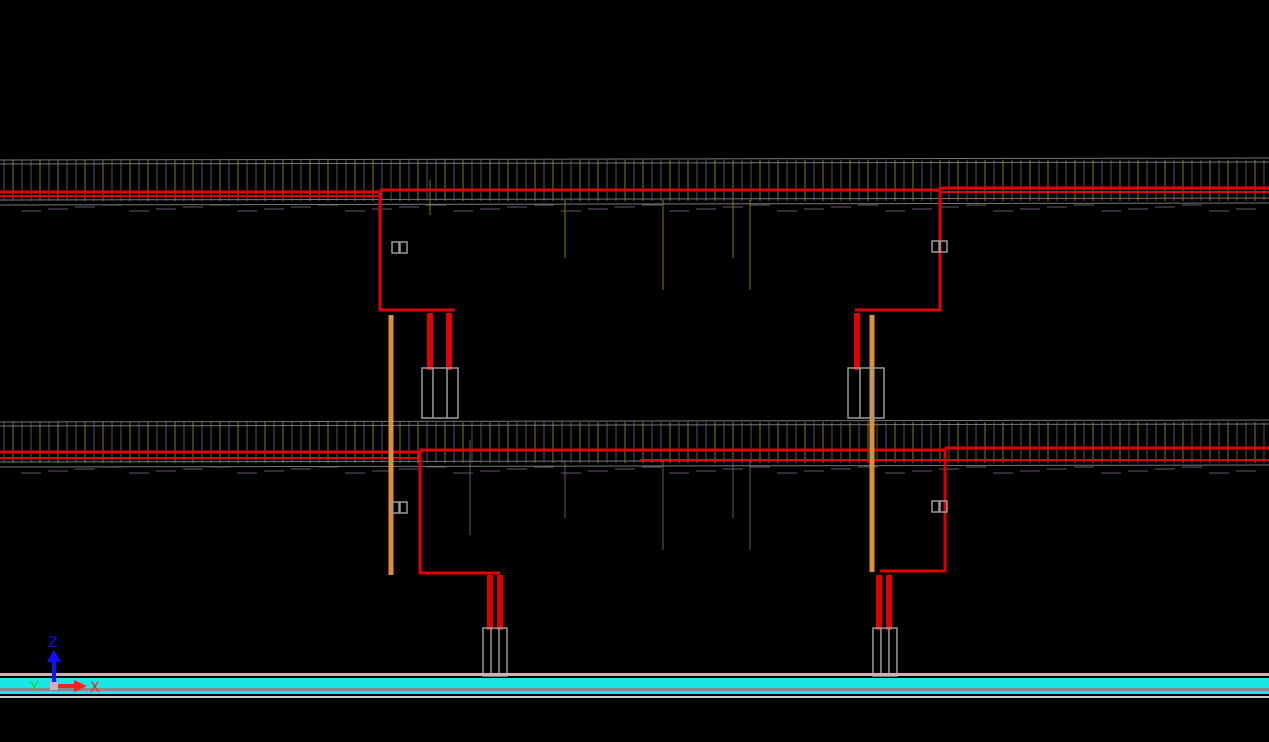  Describe the element at coordinates (634, 685) in the screenshot. I see `ground-plane` at that location.